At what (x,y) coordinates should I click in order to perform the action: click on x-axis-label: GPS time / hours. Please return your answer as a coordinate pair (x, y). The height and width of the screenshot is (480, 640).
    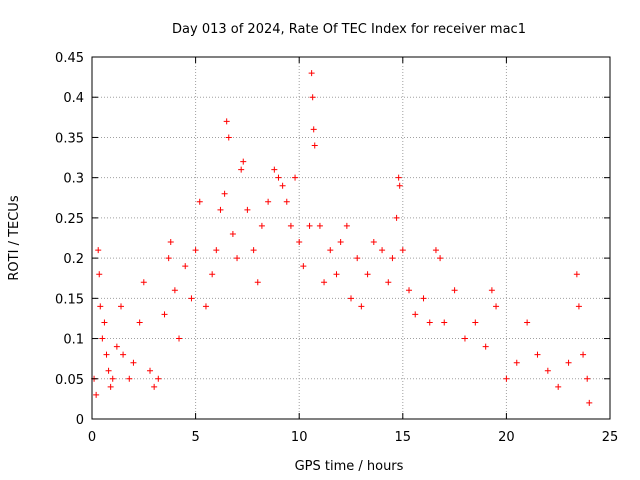
    Looking at the image, I should click on (349, 466).